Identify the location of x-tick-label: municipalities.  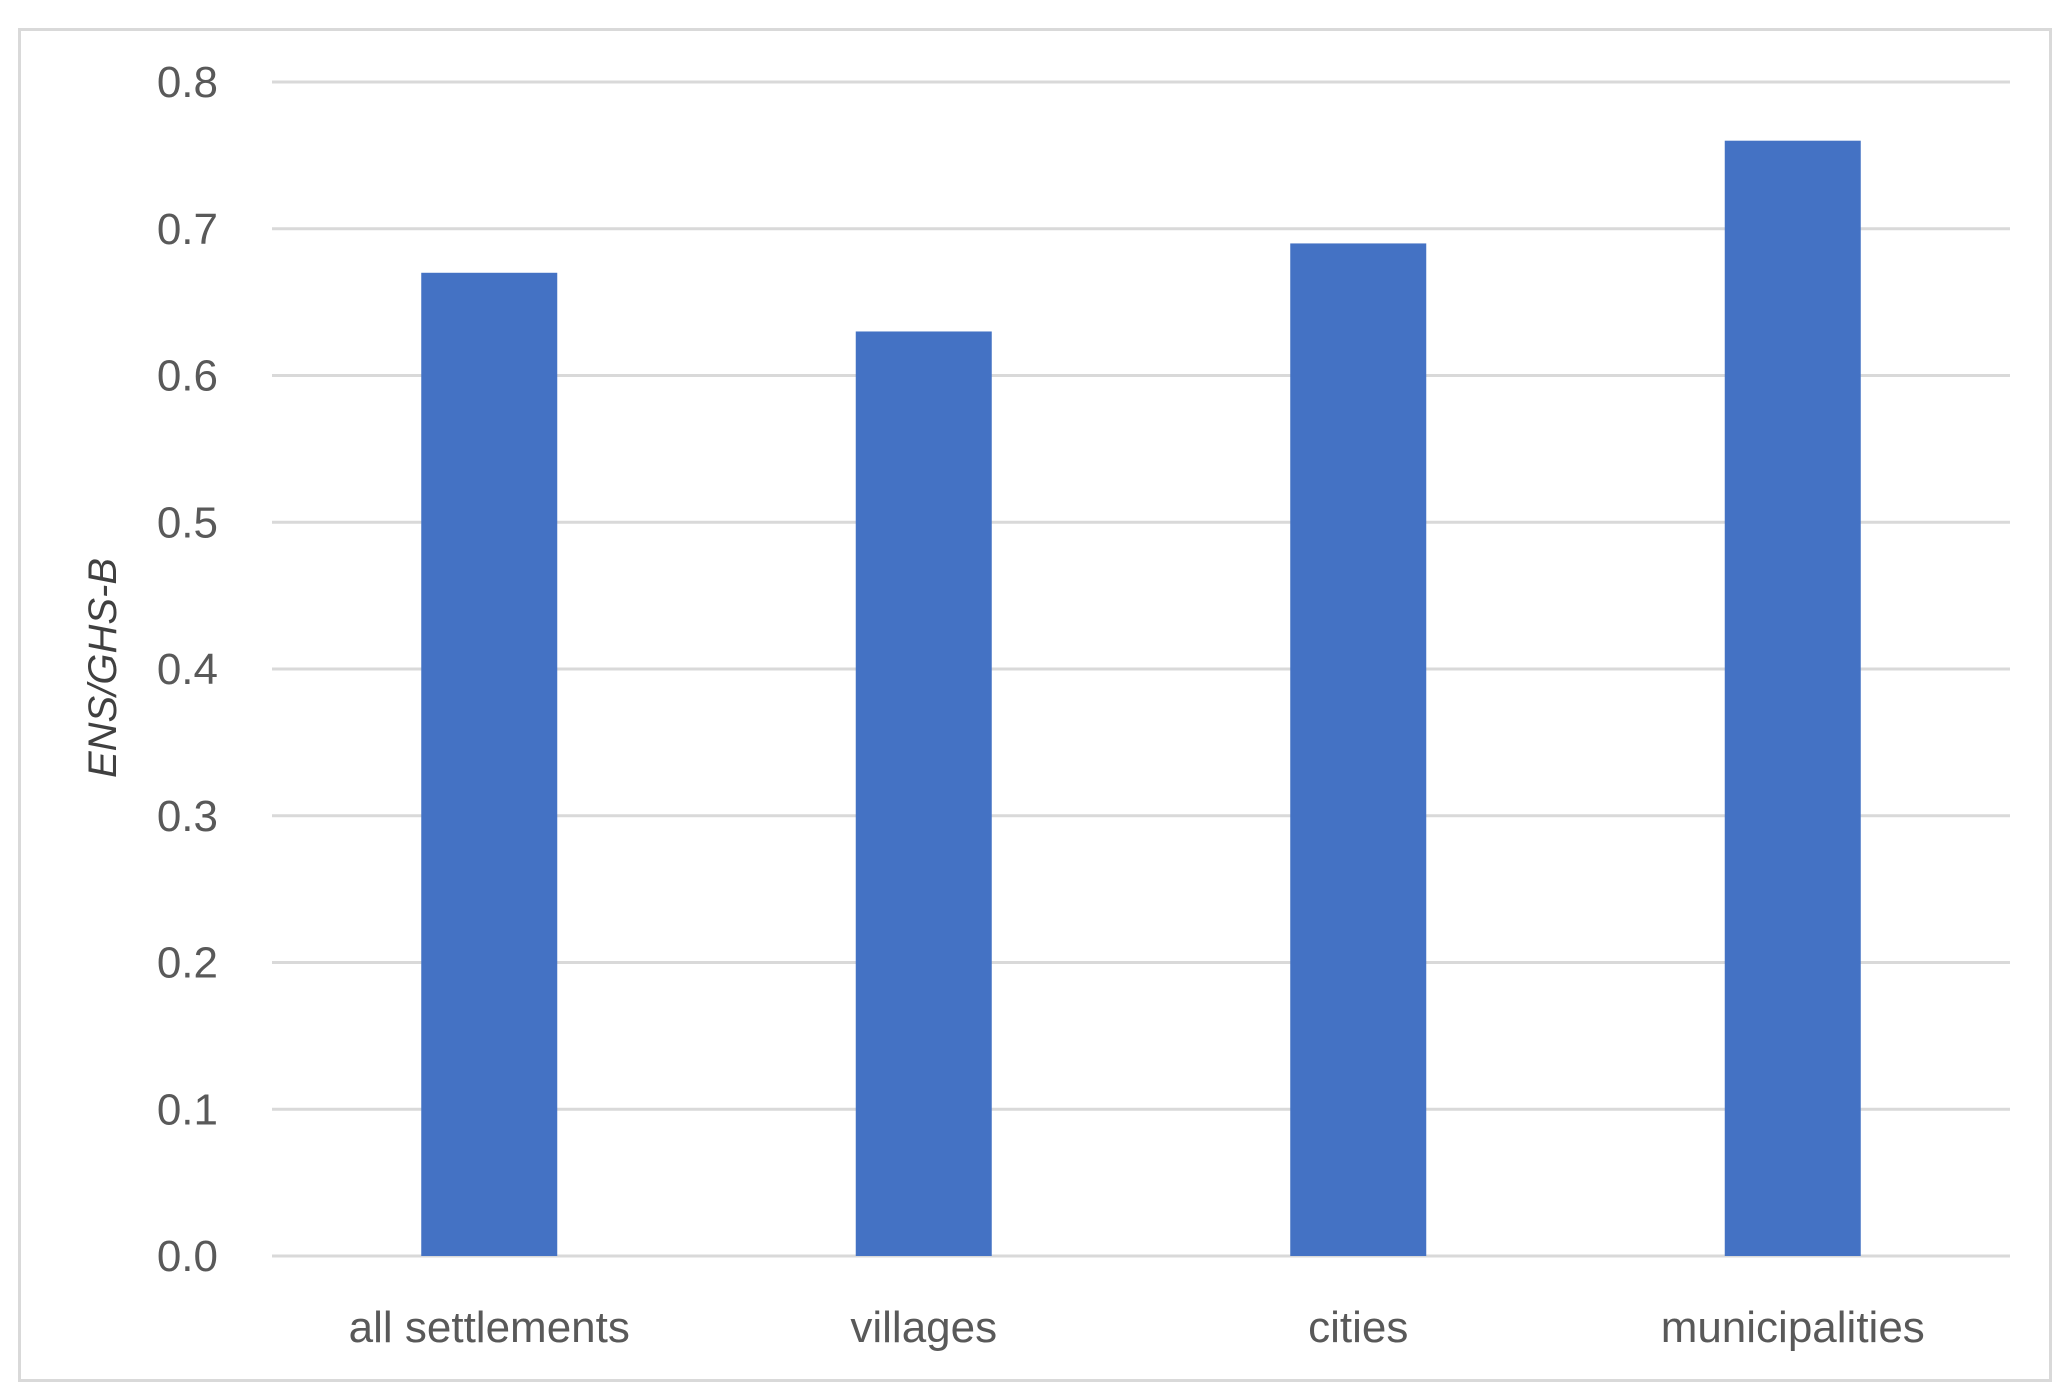
(1793, 1327).